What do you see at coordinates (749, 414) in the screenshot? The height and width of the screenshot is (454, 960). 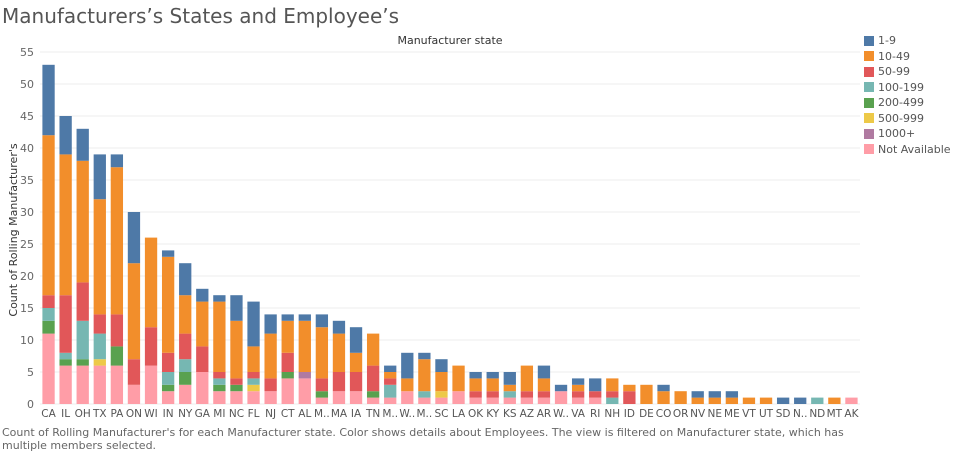 I see `x-tick-label: VT` at bounding box center [749, 414].